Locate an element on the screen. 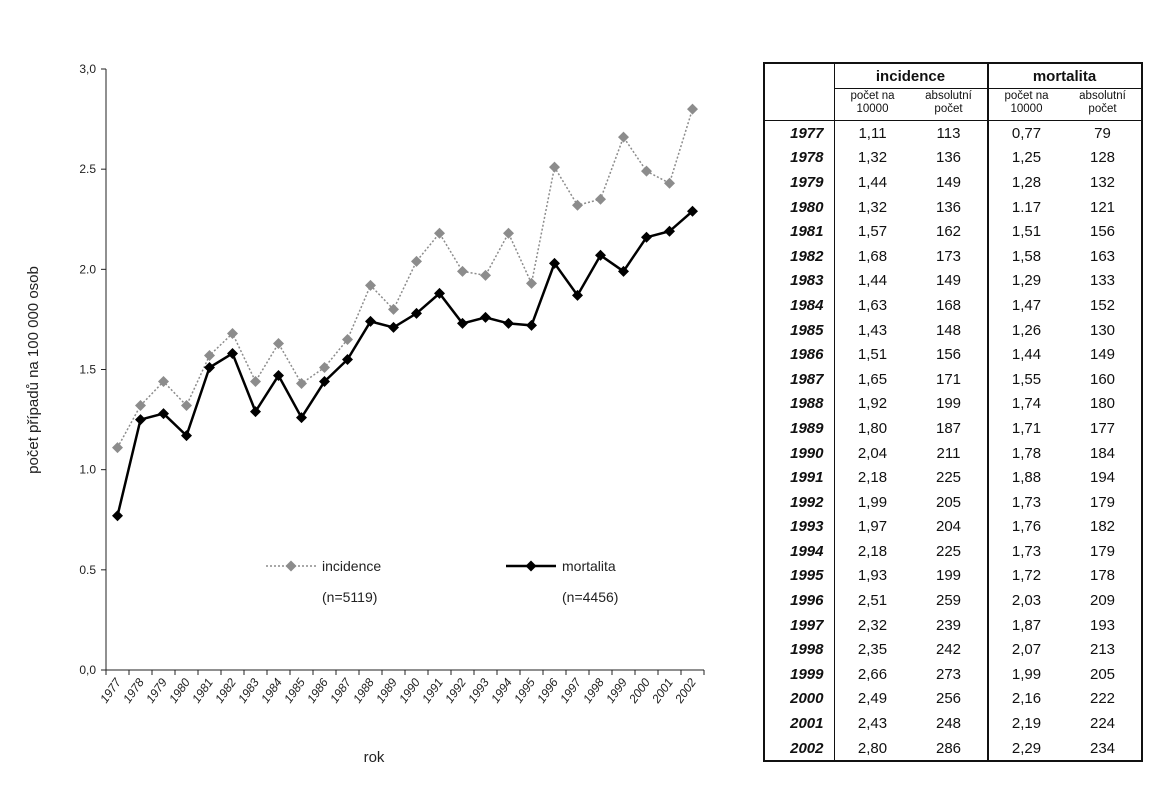 The image size is (1165, 800). y-axis: 0,0 0.5 1.0 1.5 2.0 2.5 3,0 is located at coordinates (93, 369).